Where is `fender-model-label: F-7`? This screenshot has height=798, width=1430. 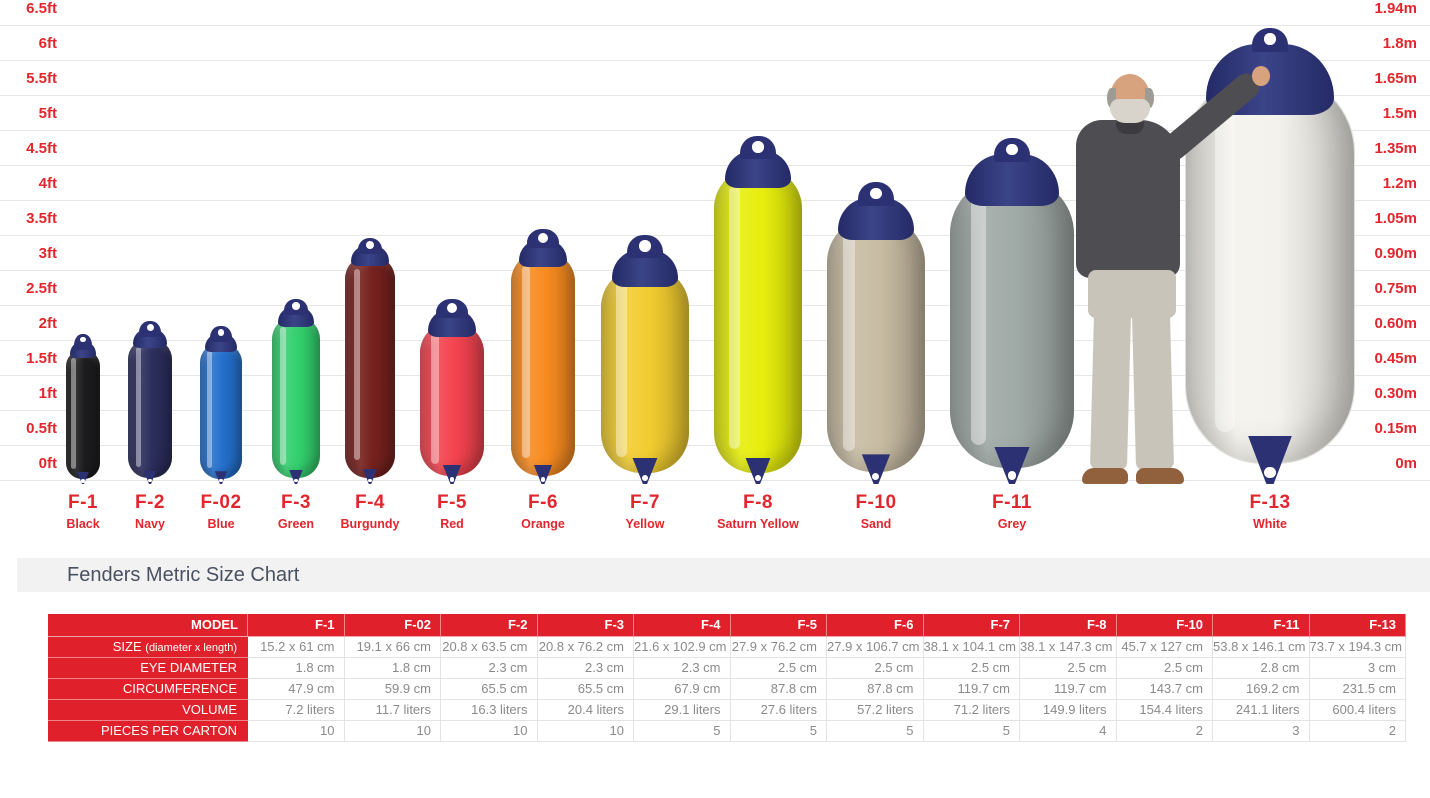 fender-model-label: F-7 is located at coordinates (645, 502).